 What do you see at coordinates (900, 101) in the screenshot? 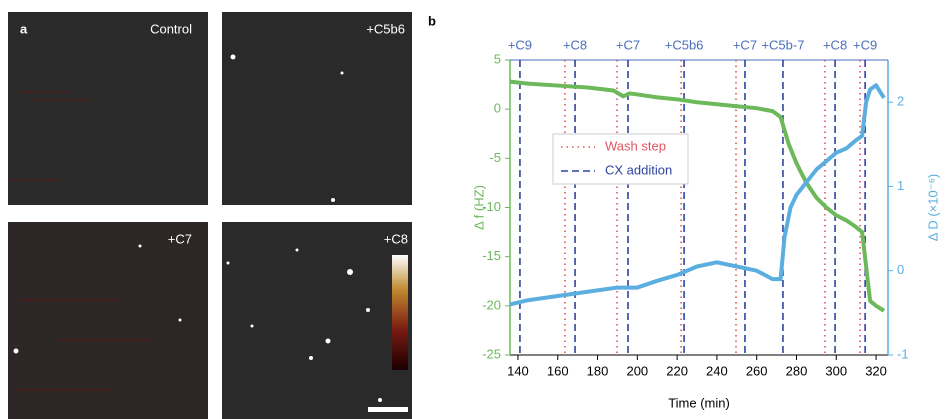
I see `y2-tick-label: 2` at bounding box center [900, 101].